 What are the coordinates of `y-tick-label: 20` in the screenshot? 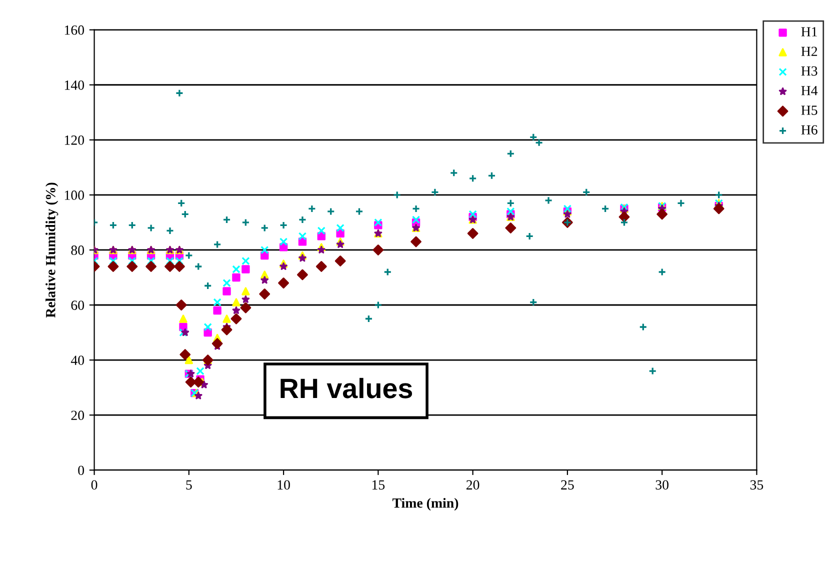 It's located at (77, 415).